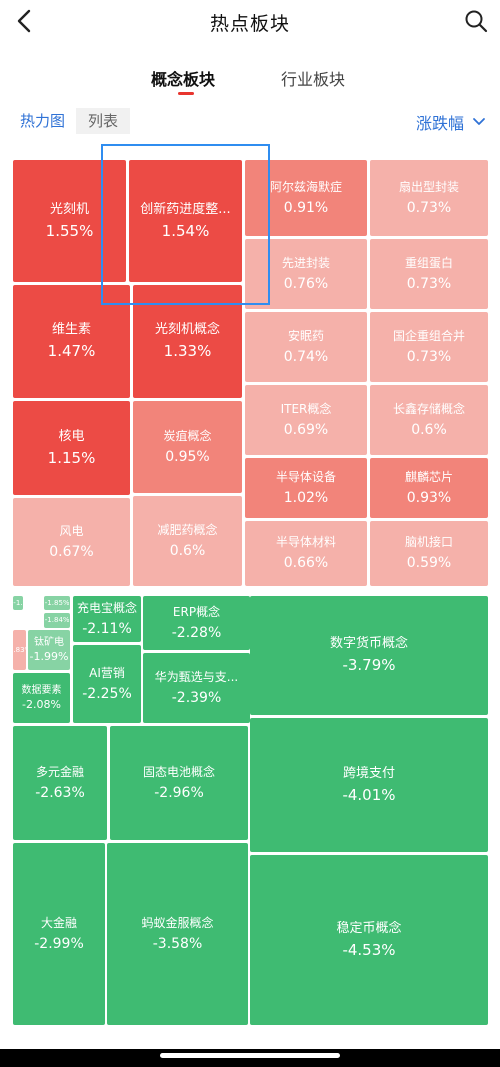  I want to click on heatmap-tile: 创新药进度整... 1.54%, so click(185, 221).